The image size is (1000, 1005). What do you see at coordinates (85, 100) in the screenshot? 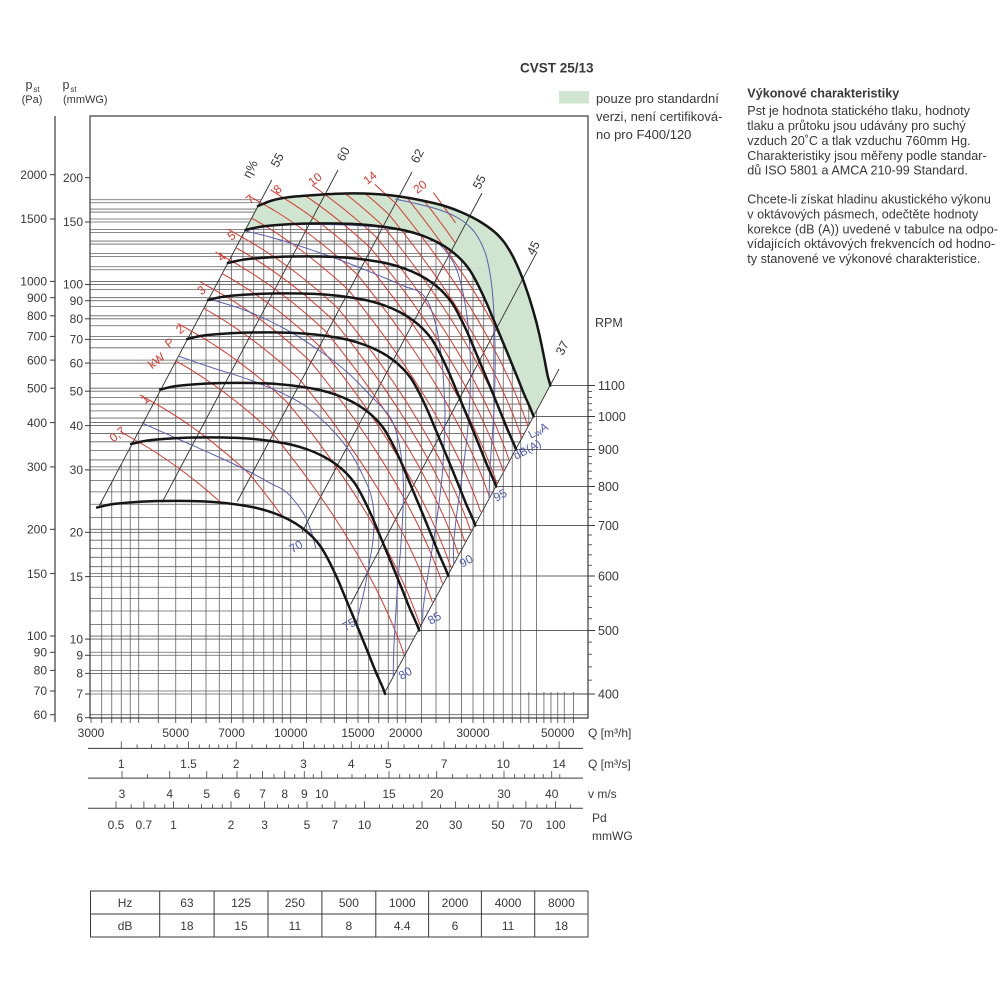
I see `svg-text: (mmWG)` at bounding box center [85, 100].